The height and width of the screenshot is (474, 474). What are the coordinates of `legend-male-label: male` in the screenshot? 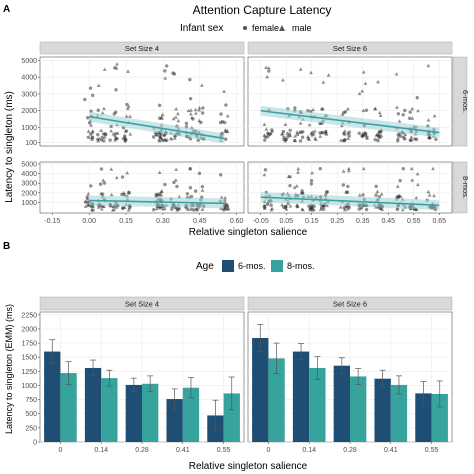 It's located at (302, 28).